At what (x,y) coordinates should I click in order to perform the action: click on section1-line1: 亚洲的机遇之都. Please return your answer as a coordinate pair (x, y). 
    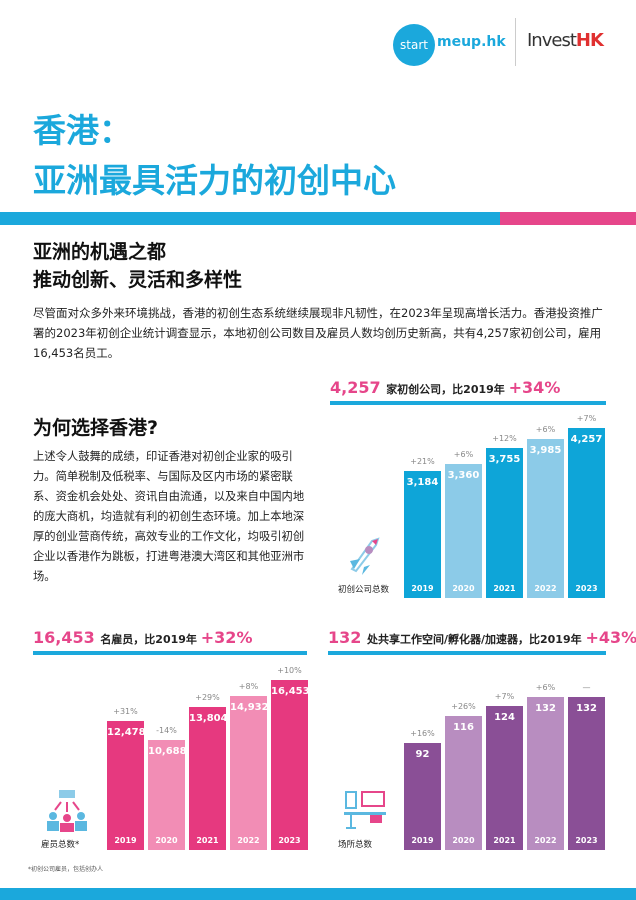
    Looking at the image, I should click on (100, 252).